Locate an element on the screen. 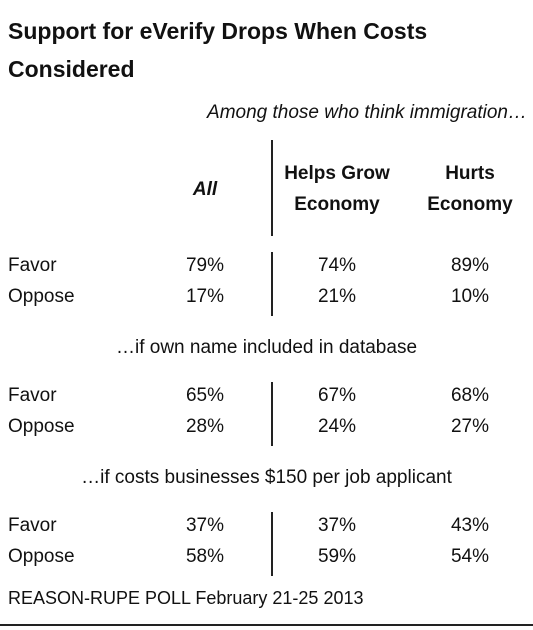  column-header: Helps Grow Economy is located at coordinates (337, 189).